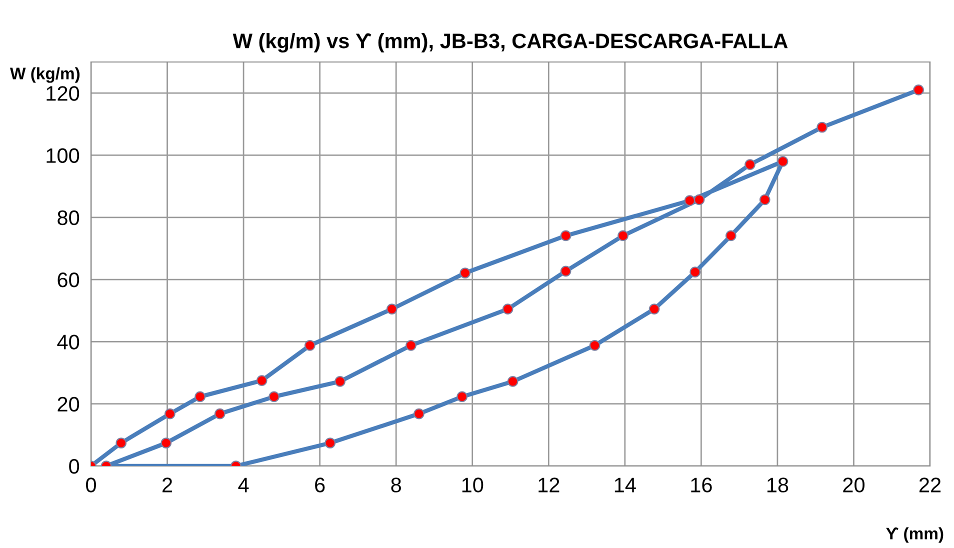  Describe the element at coordinates (701, 485) in the screenshot. I see `x-tick-label: 16` at that location.